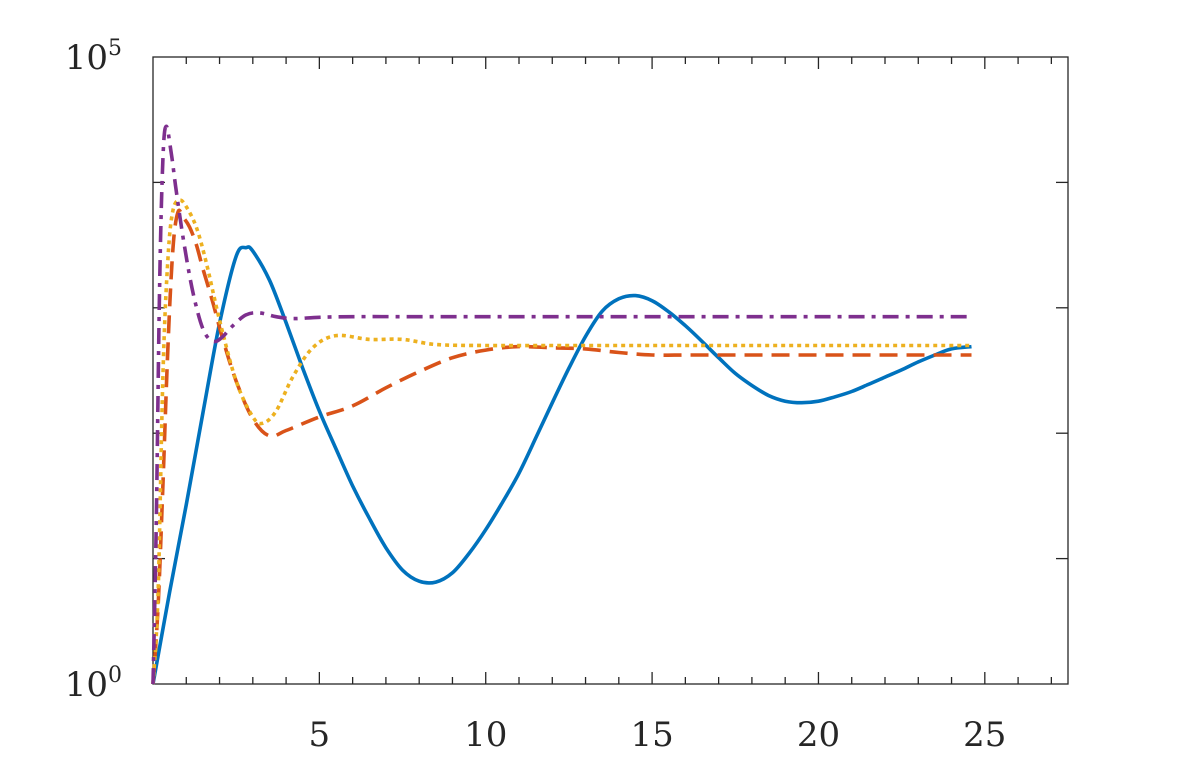 The height and width of the screenshot is (768, 1181). I want to click on y-tick-label: 10⁰, so click(93, 684).